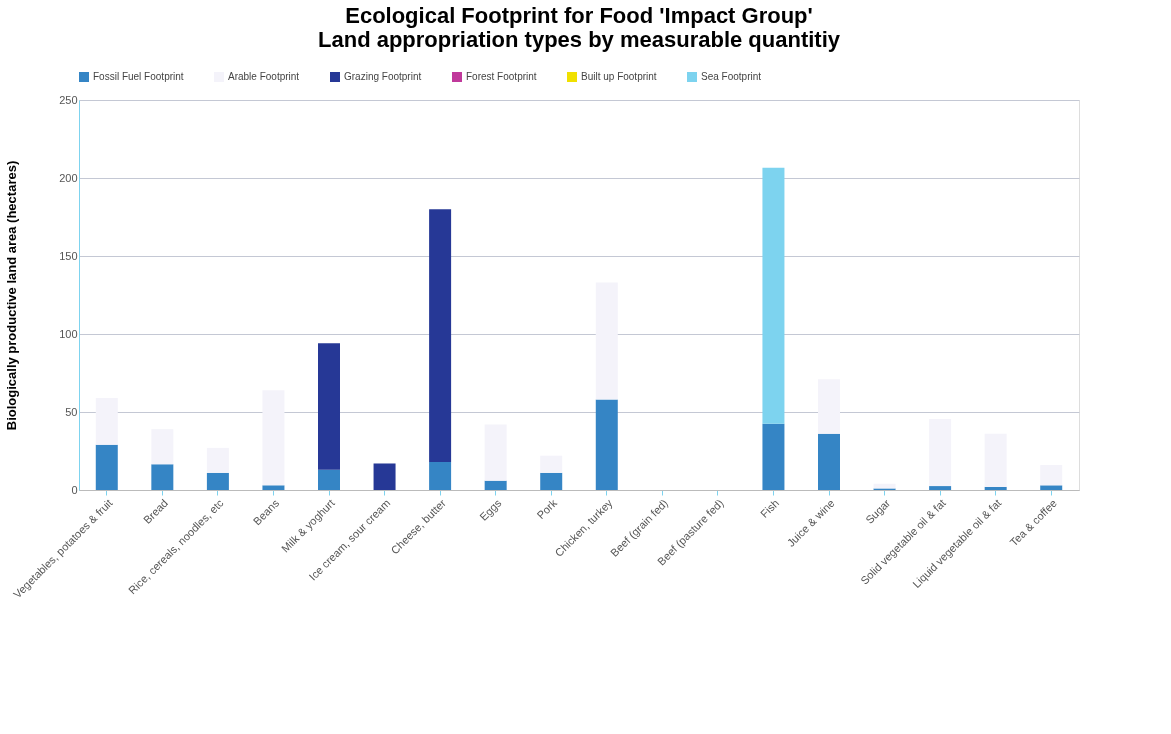 Image resolution: width=1171 pixels, height=734 pixels. Describe the element at coordinates (579, 15) in the screenshot. I see `text: Ecological Footprint for Food 'Impact Group'` at that location.